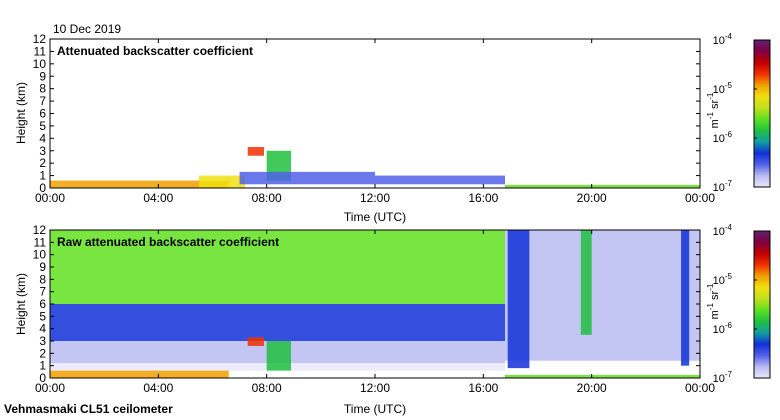 The height and width of the screenshot is (420, 780). I want to click on date-label: 10 Dec 2019, so click(87, 29).